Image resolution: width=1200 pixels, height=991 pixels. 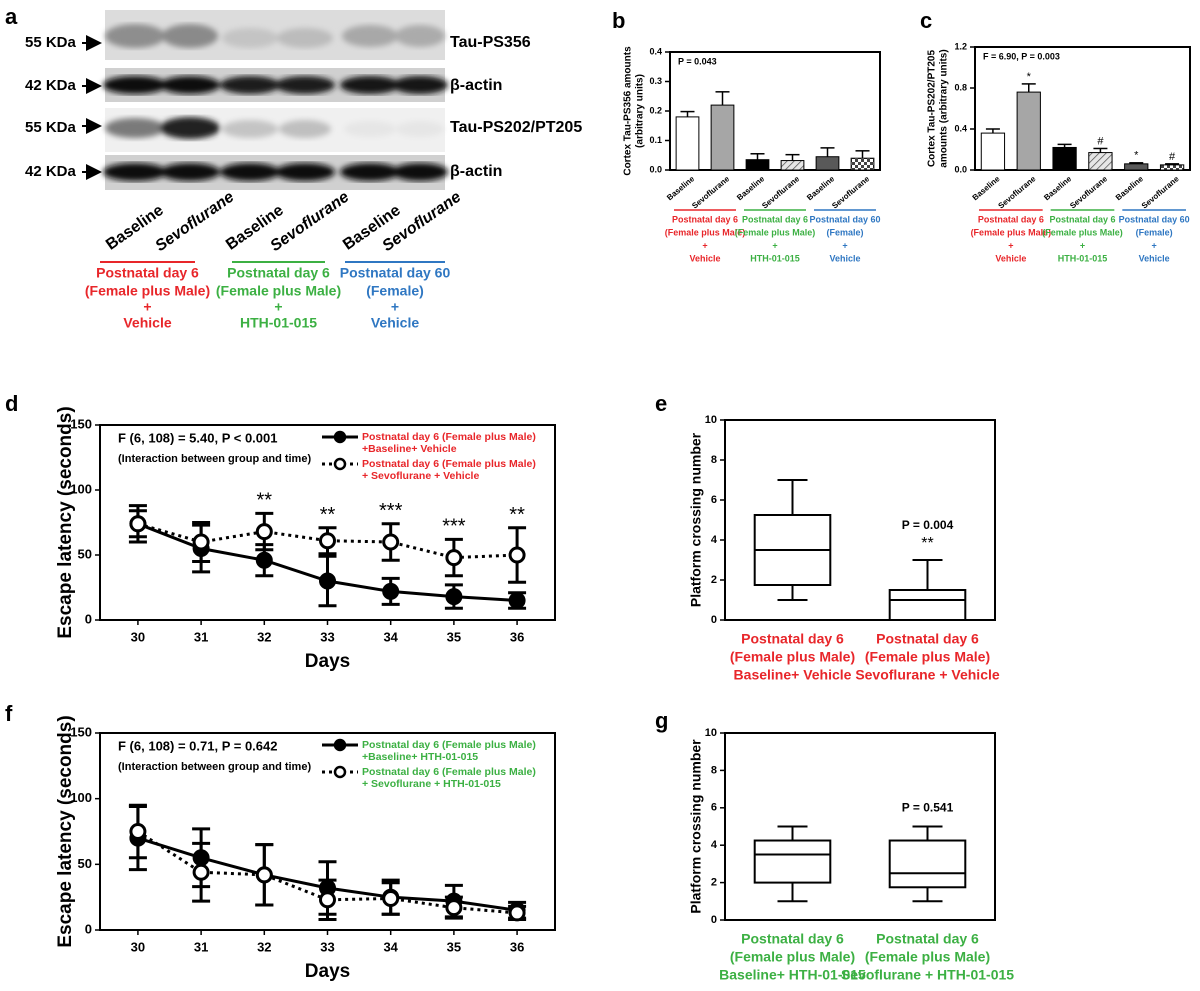 What do you see at coordinates (138, 636) in the screenshot?
I see `x-tick-label: 30` at bounding box center [138, 636].